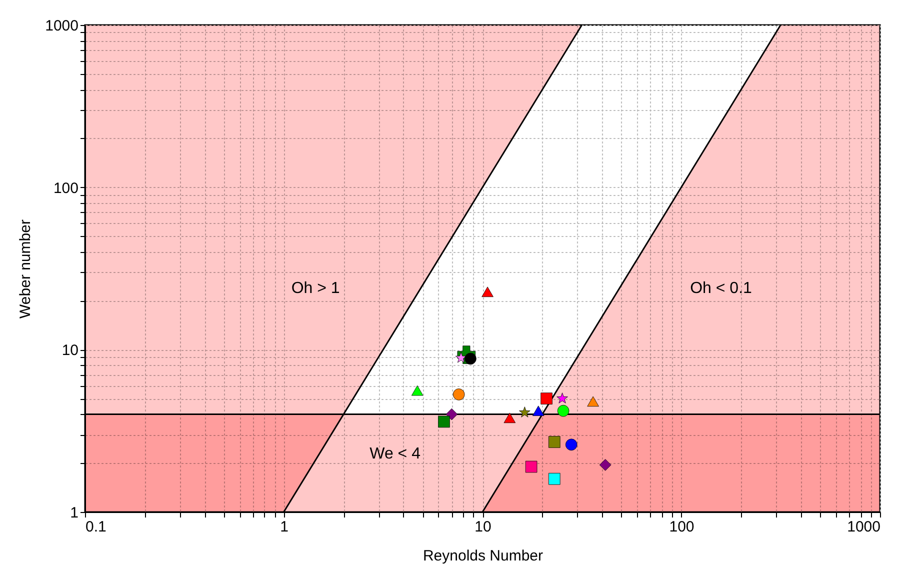  Describe the element at coordinates (395, 454) in the screenshot. I see `annotation: We < 4` at that location.